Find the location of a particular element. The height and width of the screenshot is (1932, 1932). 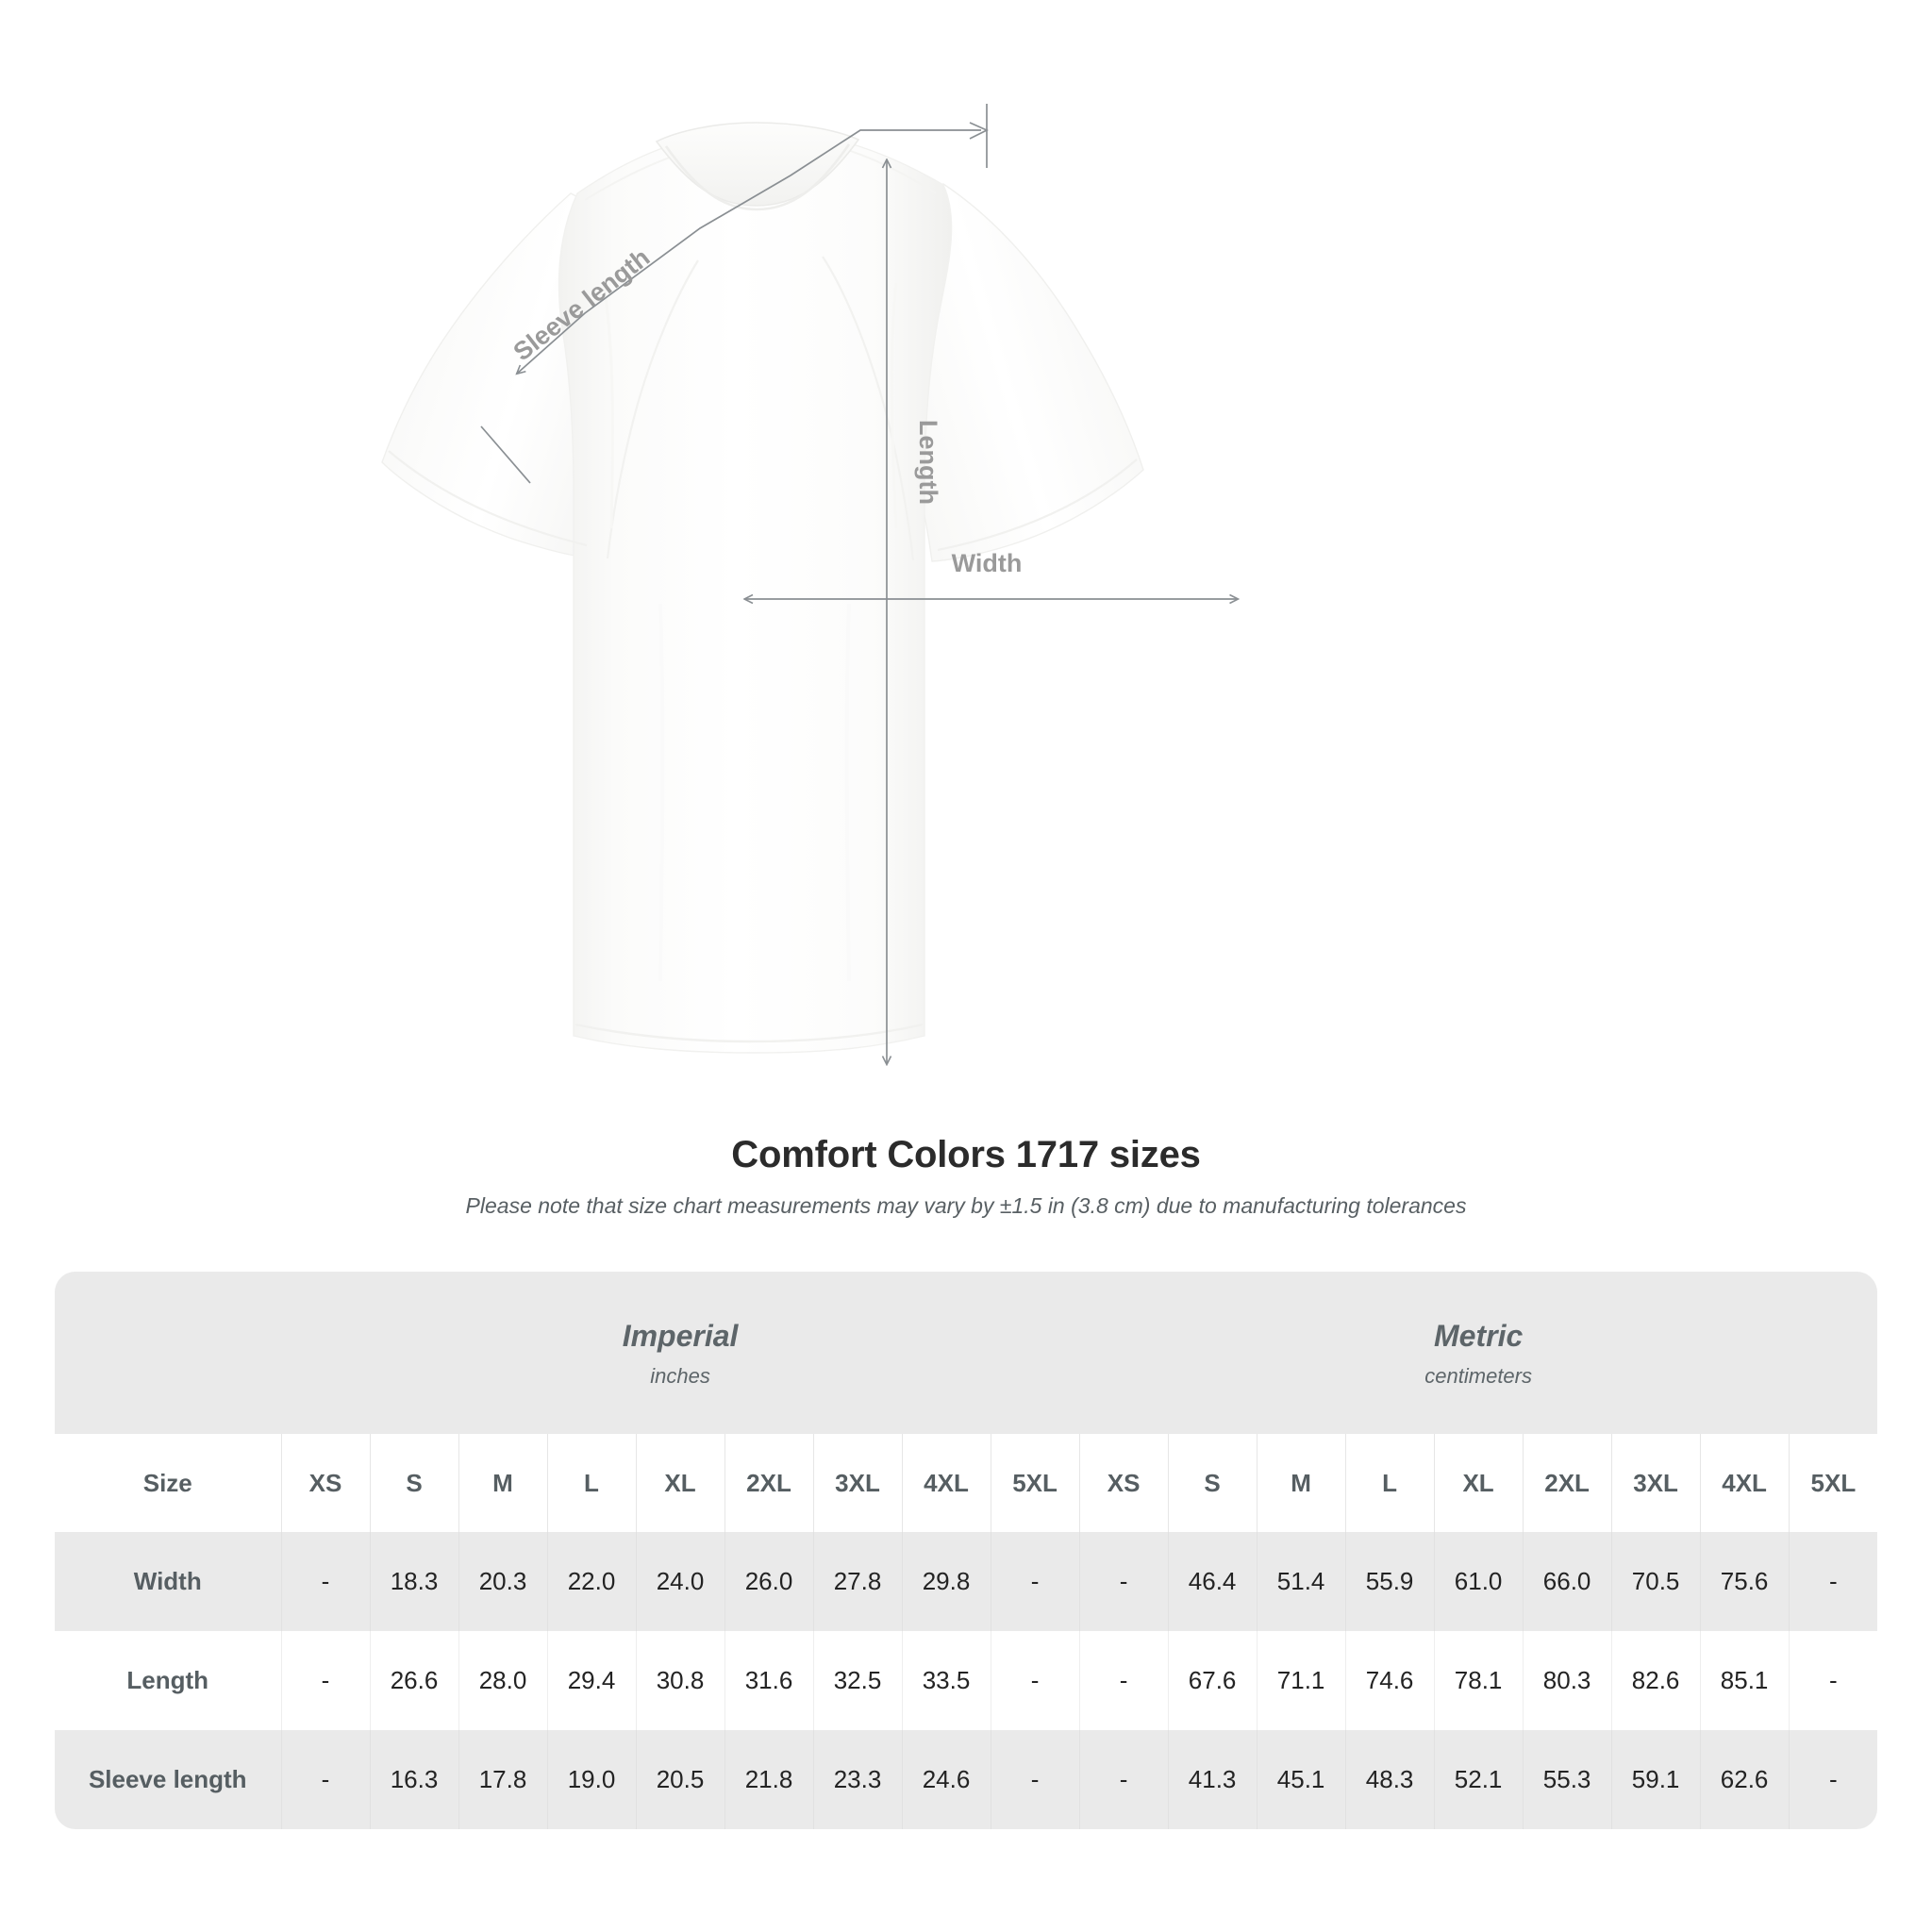

length-label: Length is located at coordinates (928, 462).